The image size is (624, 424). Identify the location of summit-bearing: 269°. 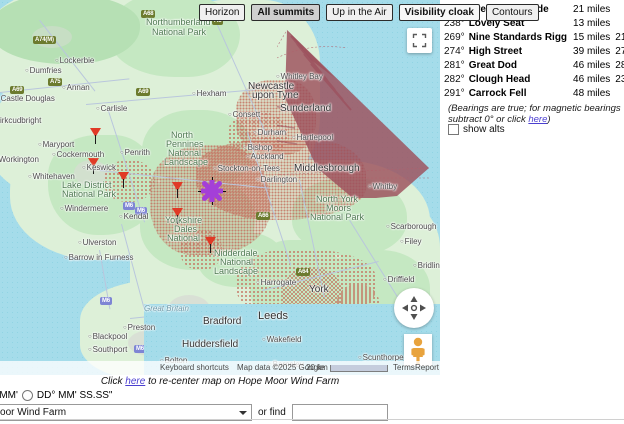
(454, 37).